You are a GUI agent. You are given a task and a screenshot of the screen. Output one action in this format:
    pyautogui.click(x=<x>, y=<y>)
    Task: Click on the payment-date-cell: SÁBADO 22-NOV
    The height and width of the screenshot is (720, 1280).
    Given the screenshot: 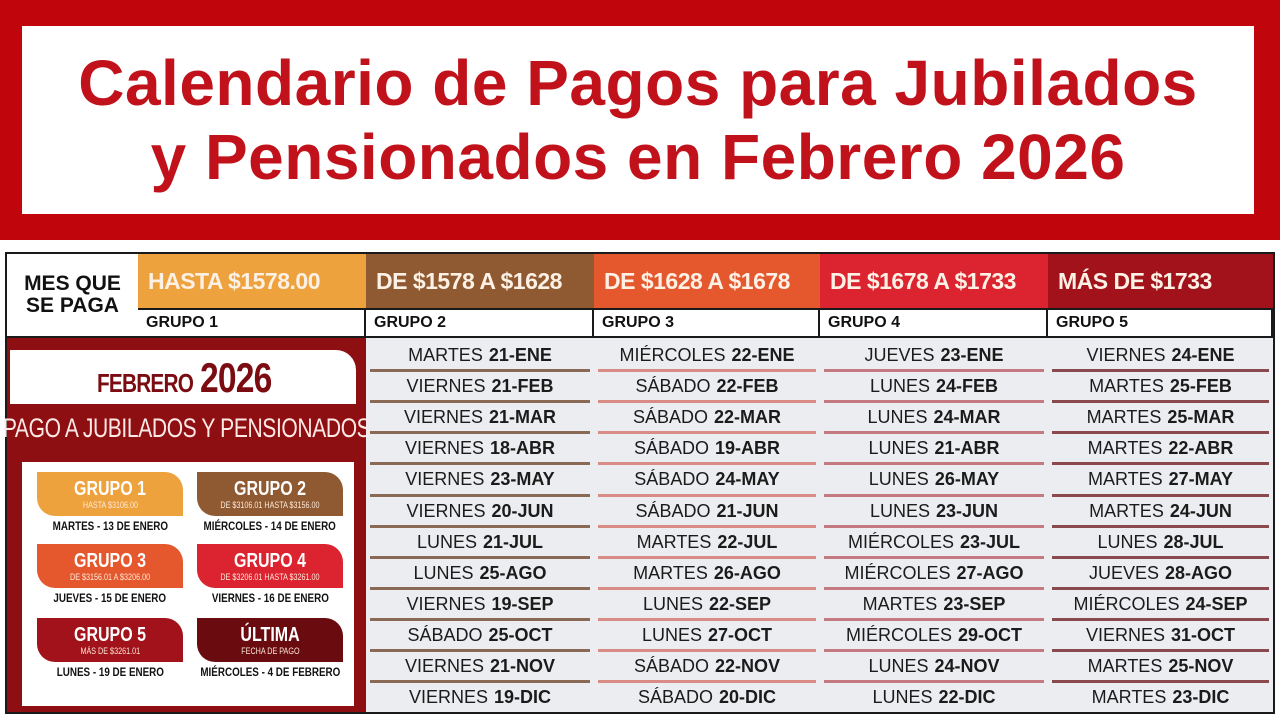 What is the action you would take?
    pyautogui.click(x=707, y=666)
    